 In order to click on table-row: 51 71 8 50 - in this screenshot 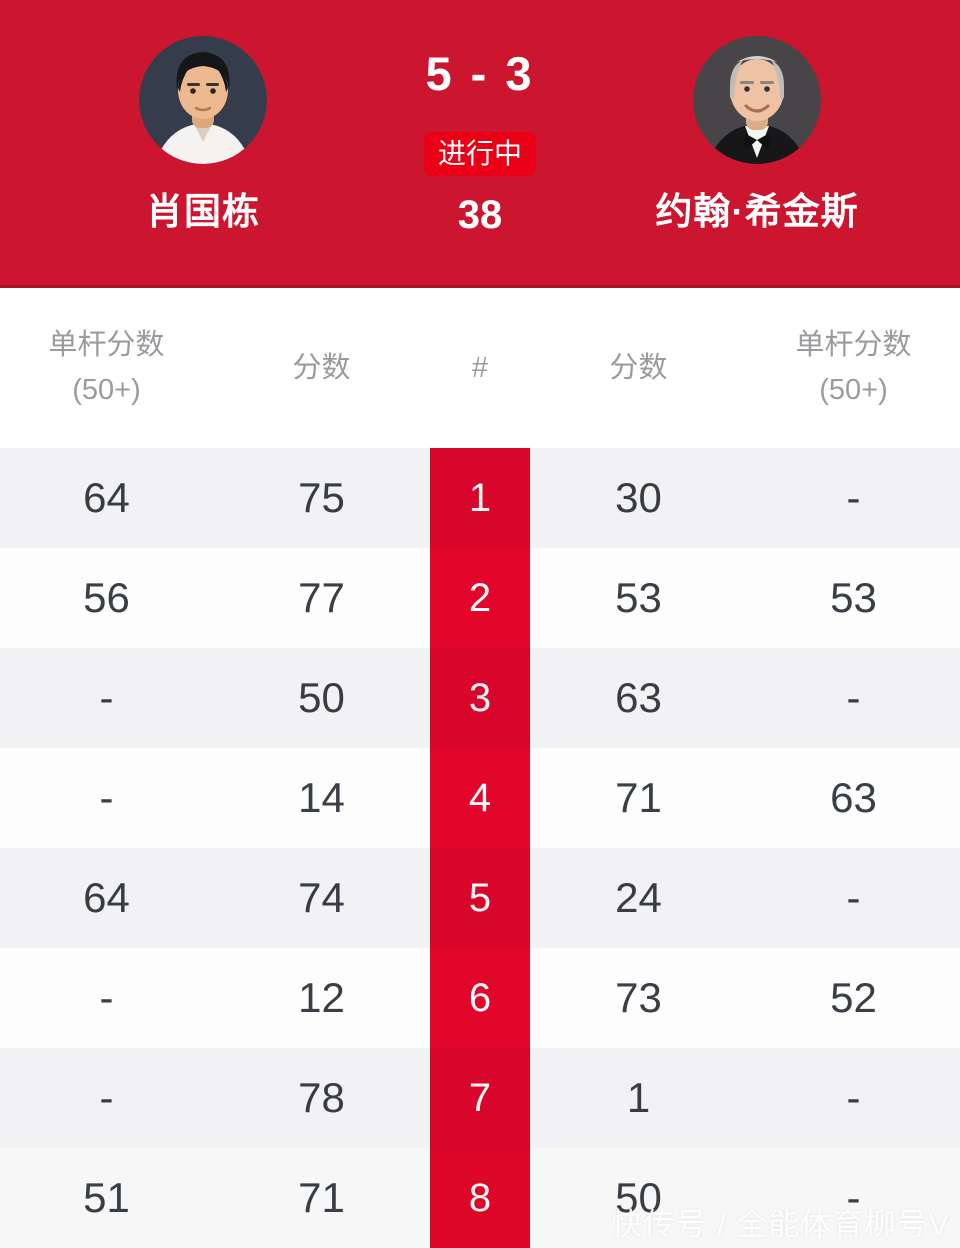, I will do `click(480, 1198)`.